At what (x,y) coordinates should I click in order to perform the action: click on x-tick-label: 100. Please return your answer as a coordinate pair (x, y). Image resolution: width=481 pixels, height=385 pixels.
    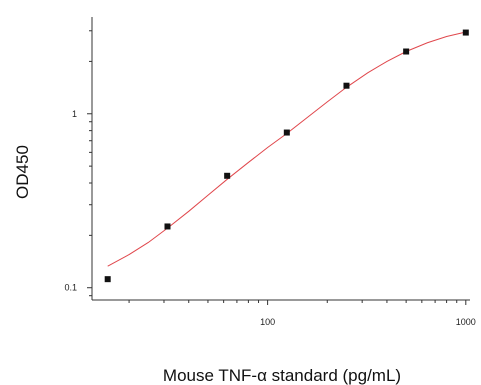
    Looking at the image, I should click on (267, 322).